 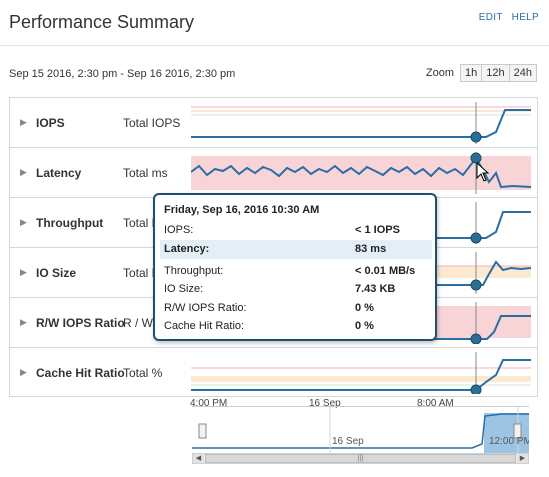 What do you see at coordinates (205, 308) in the screenshot?
I see `tooltip-label: R/W IOPS Ratio:` at bounding box center [205, 308].